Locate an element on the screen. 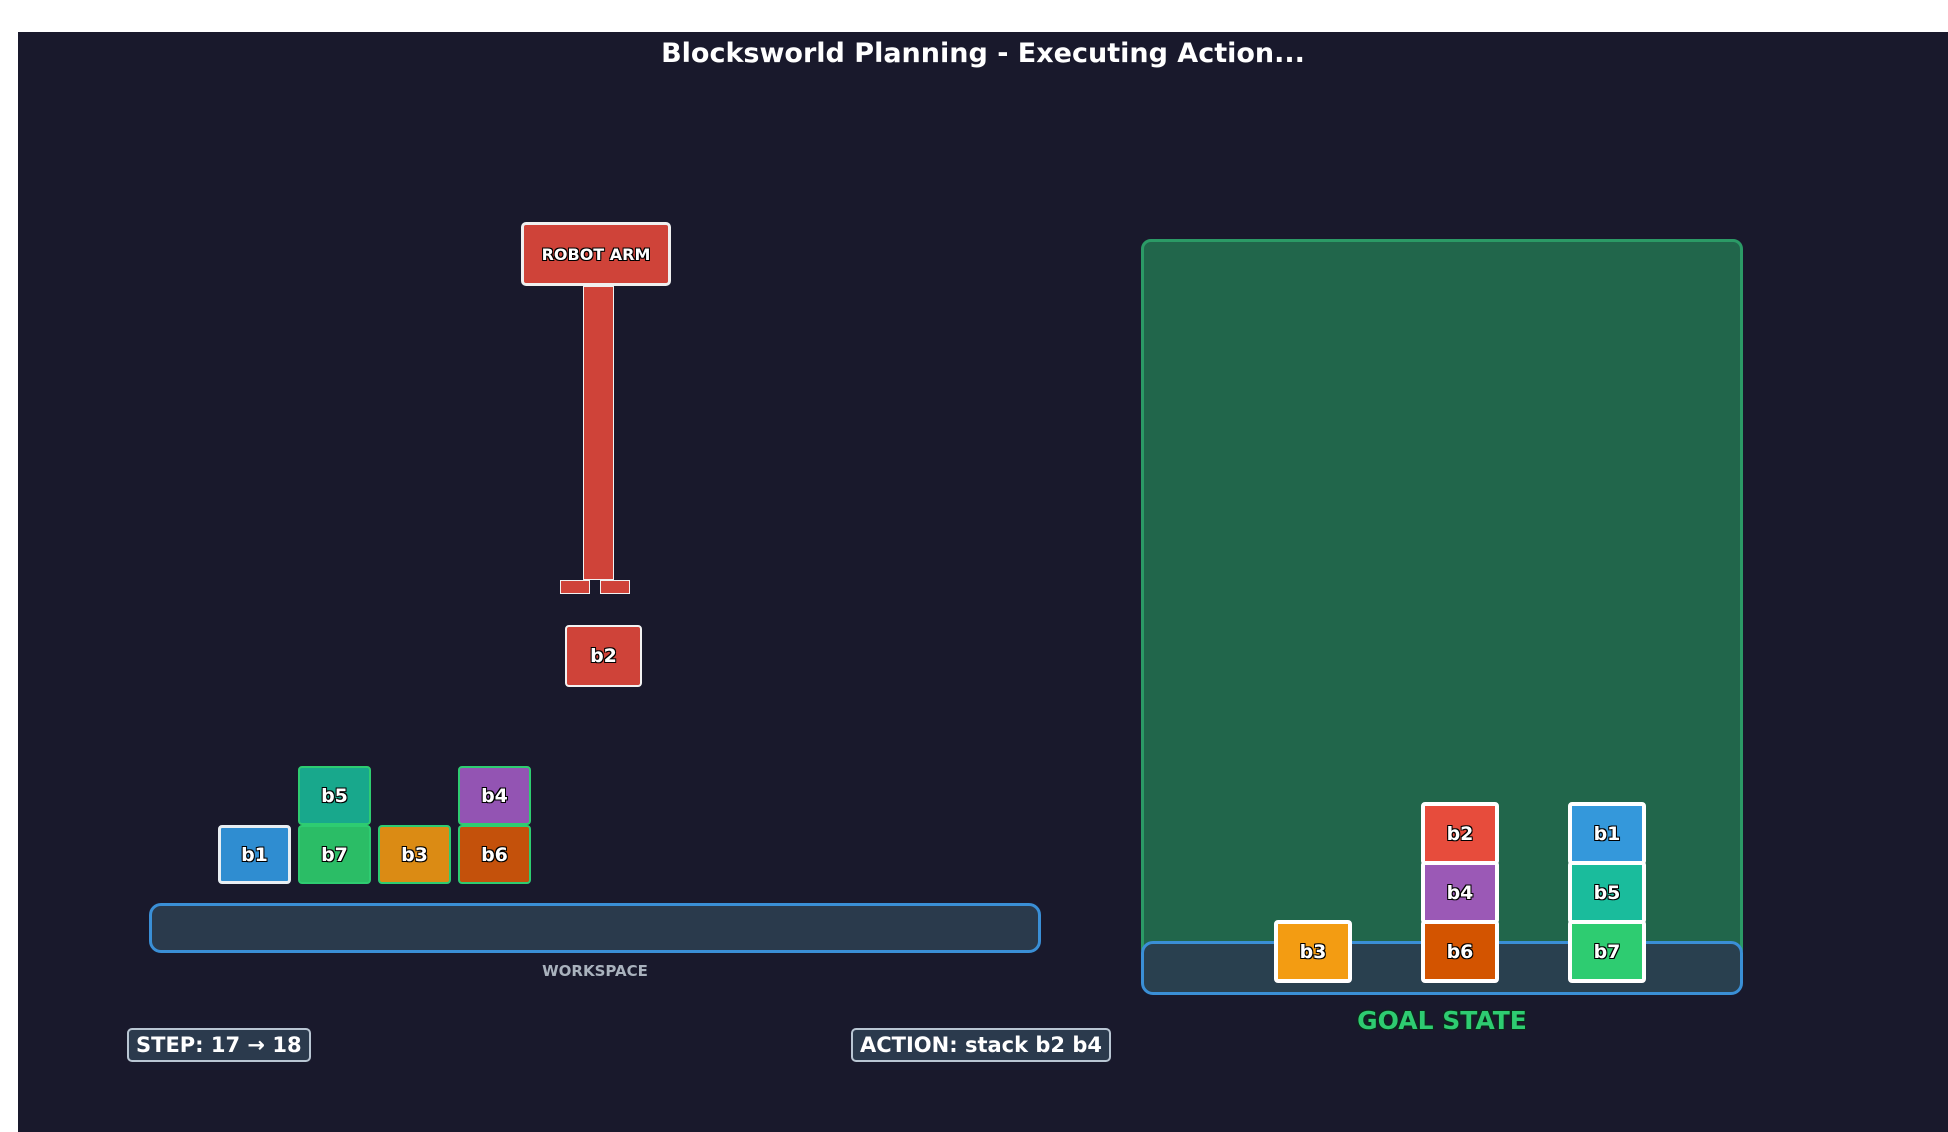 The height and width of the screenshot is (1132, 1948). held-block: b2 is located at coordinates (603, 656).